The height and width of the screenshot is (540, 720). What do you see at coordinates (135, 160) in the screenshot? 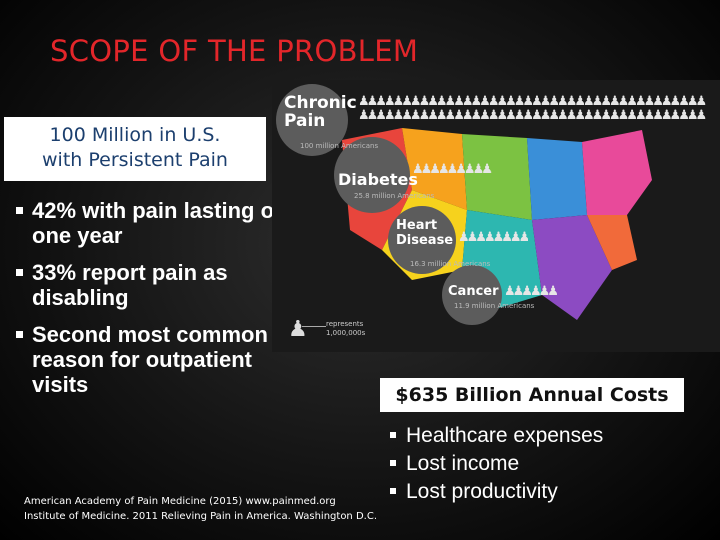
I see `headline-line-2: with Persistent Pain` at bounding box center [135, 160].